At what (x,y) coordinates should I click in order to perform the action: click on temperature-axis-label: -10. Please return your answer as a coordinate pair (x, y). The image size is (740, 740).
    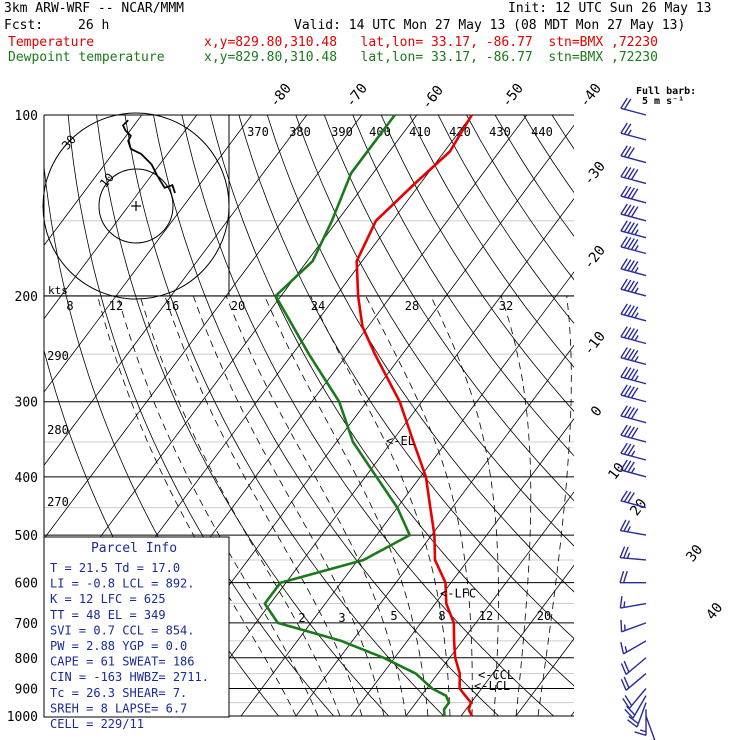
    Looking at the image, I should click on (595, 344).